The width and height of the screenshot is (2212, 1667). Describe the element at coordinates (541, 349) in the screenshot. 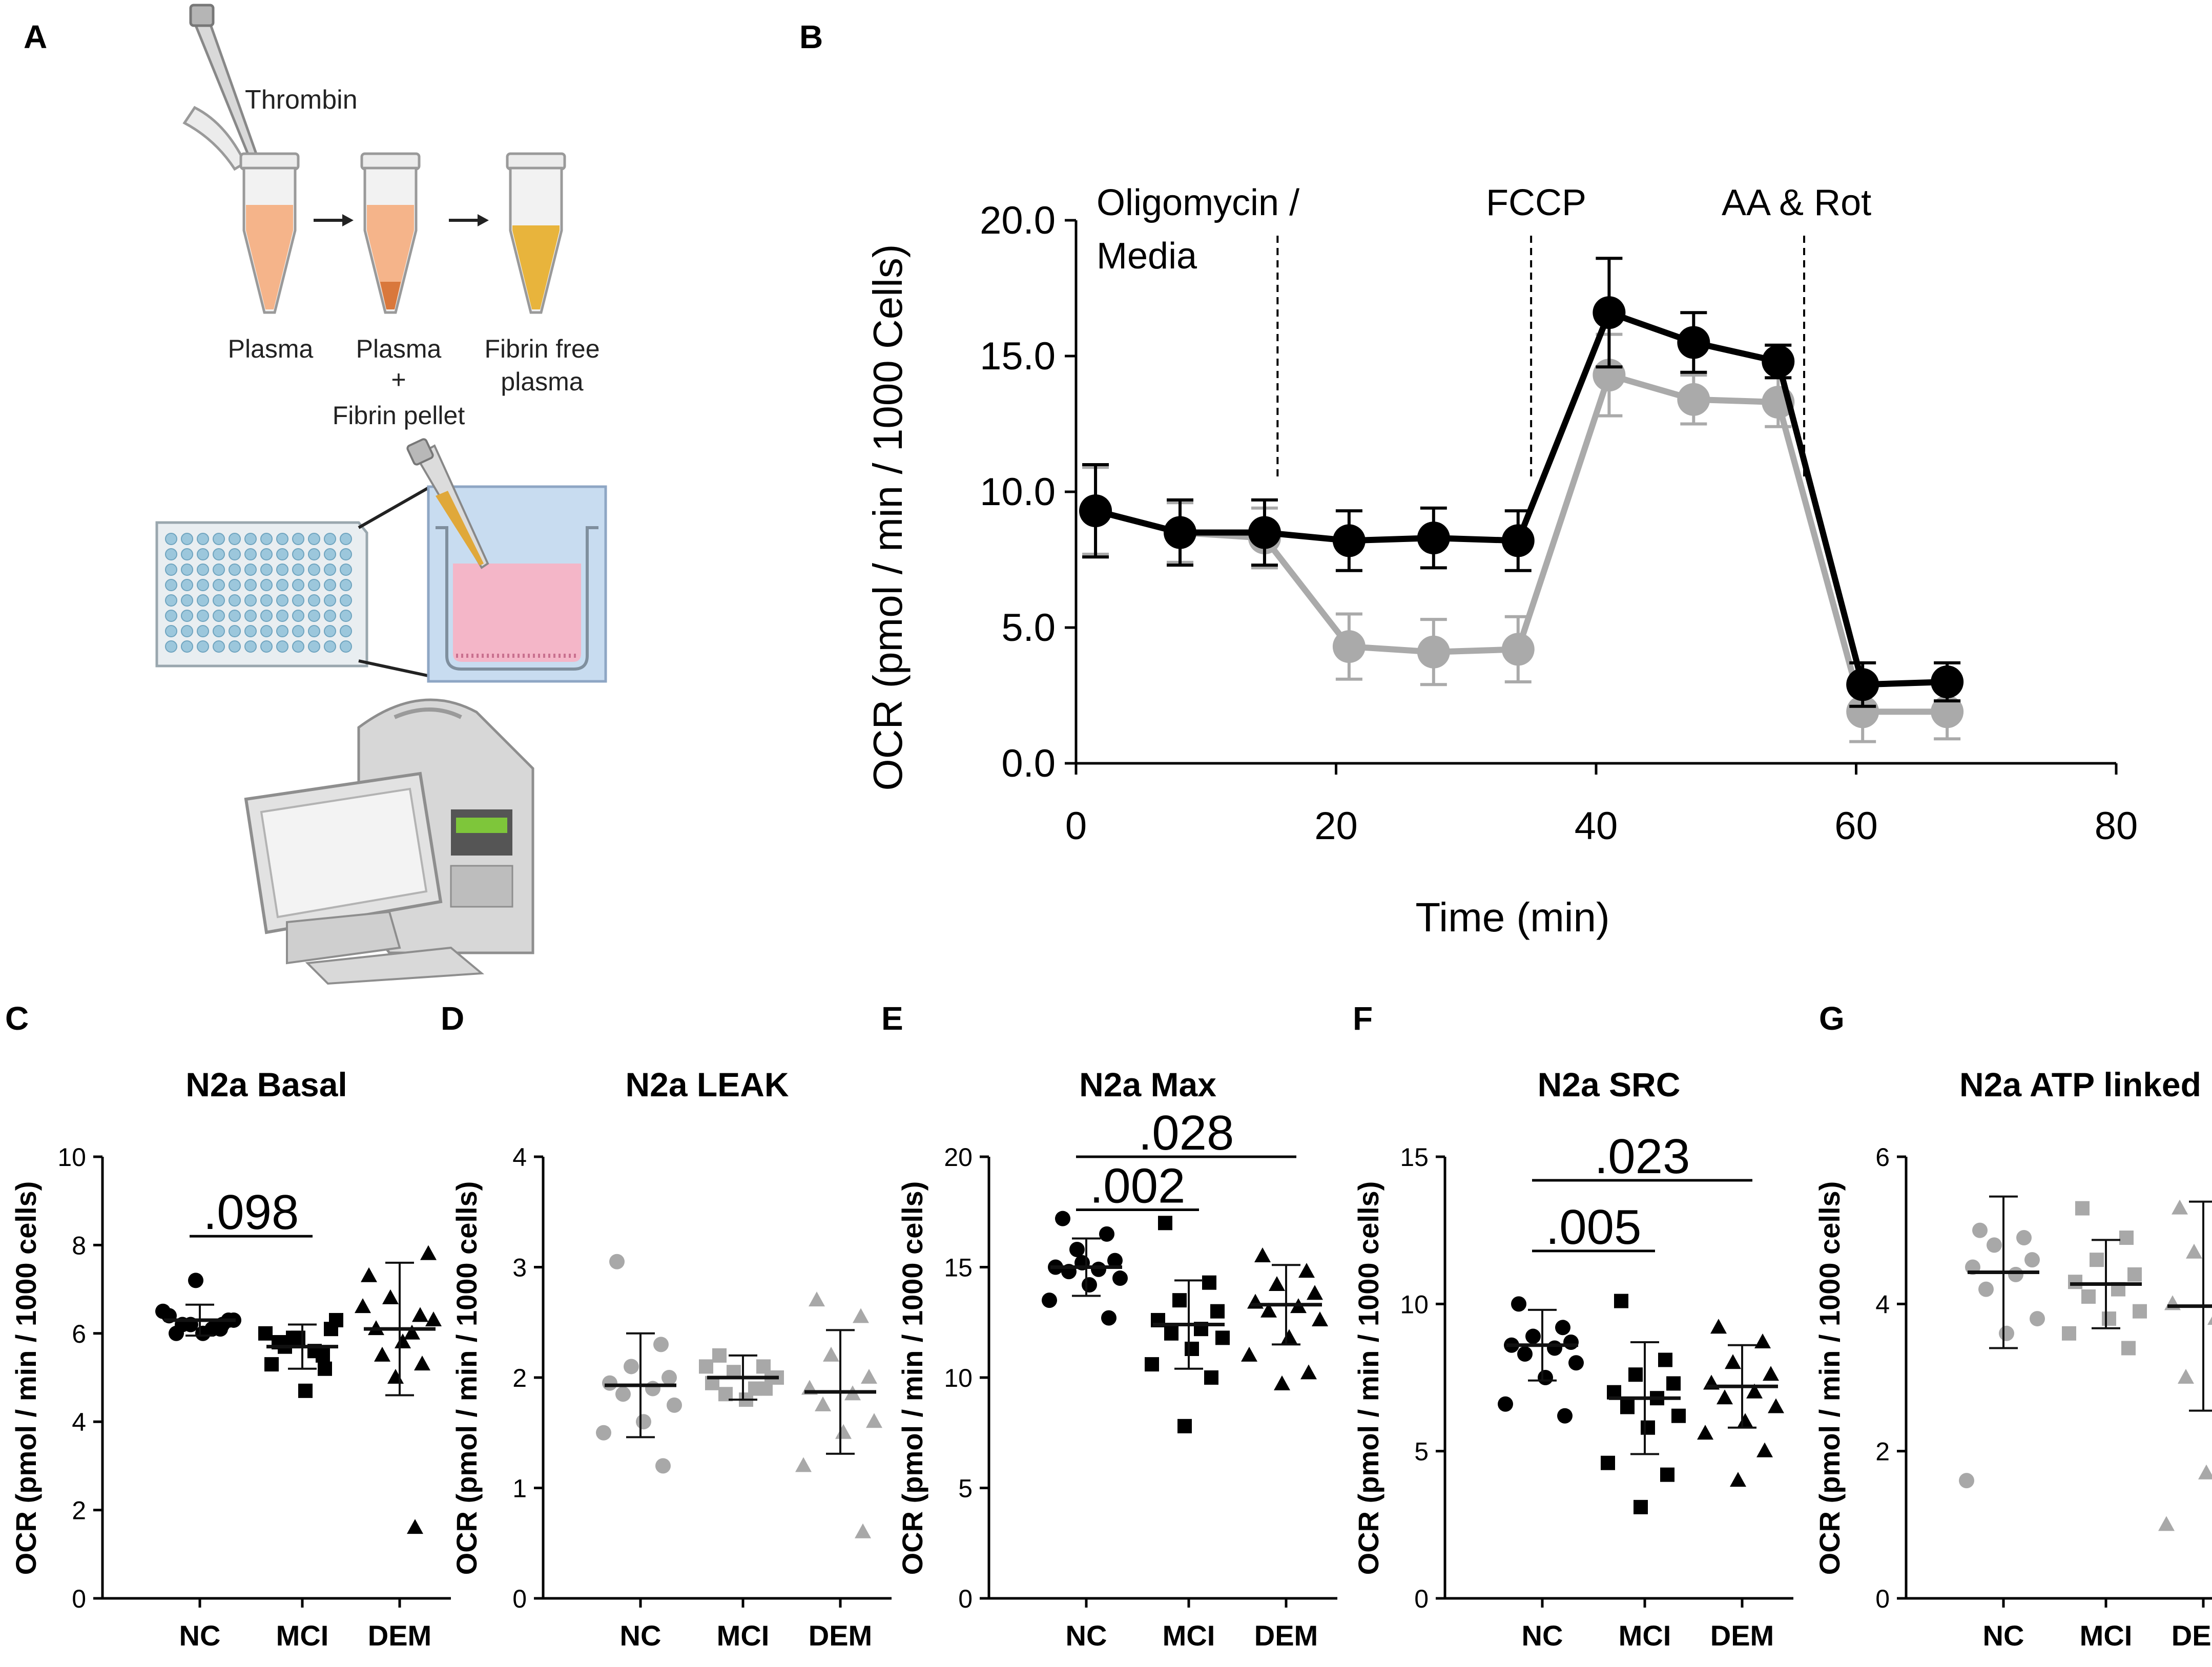

I see `tube-label-fibrin-free: Fibrin free` at that location.